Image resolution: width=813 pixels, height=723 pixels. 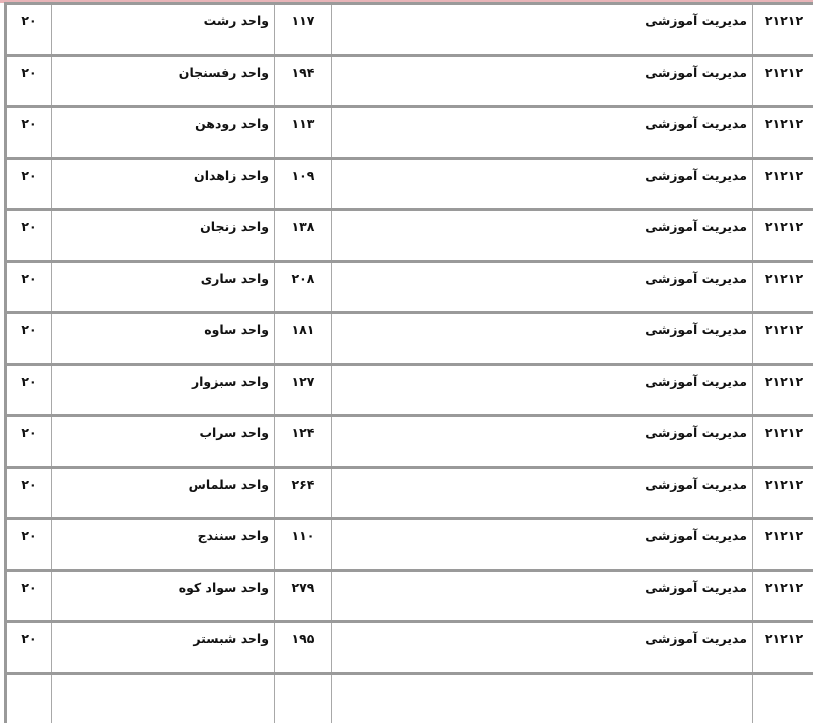 I want to click on unit-code-cell: ۱۰۹, so click(x=303, y=184).